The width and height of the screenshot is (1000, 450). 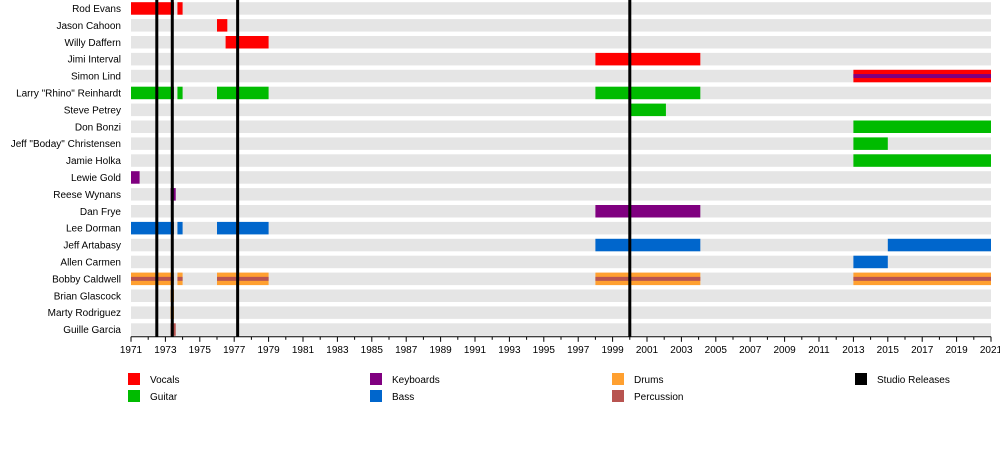 I want to click on x-tick-label: 1981, so click(x=303, y=350).